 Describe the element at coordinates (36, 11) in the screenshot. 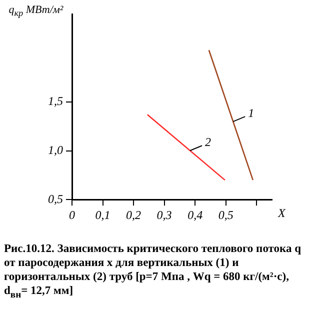

I see `y-axis-title: q$_{кр}$ МВт/м²` at that location.